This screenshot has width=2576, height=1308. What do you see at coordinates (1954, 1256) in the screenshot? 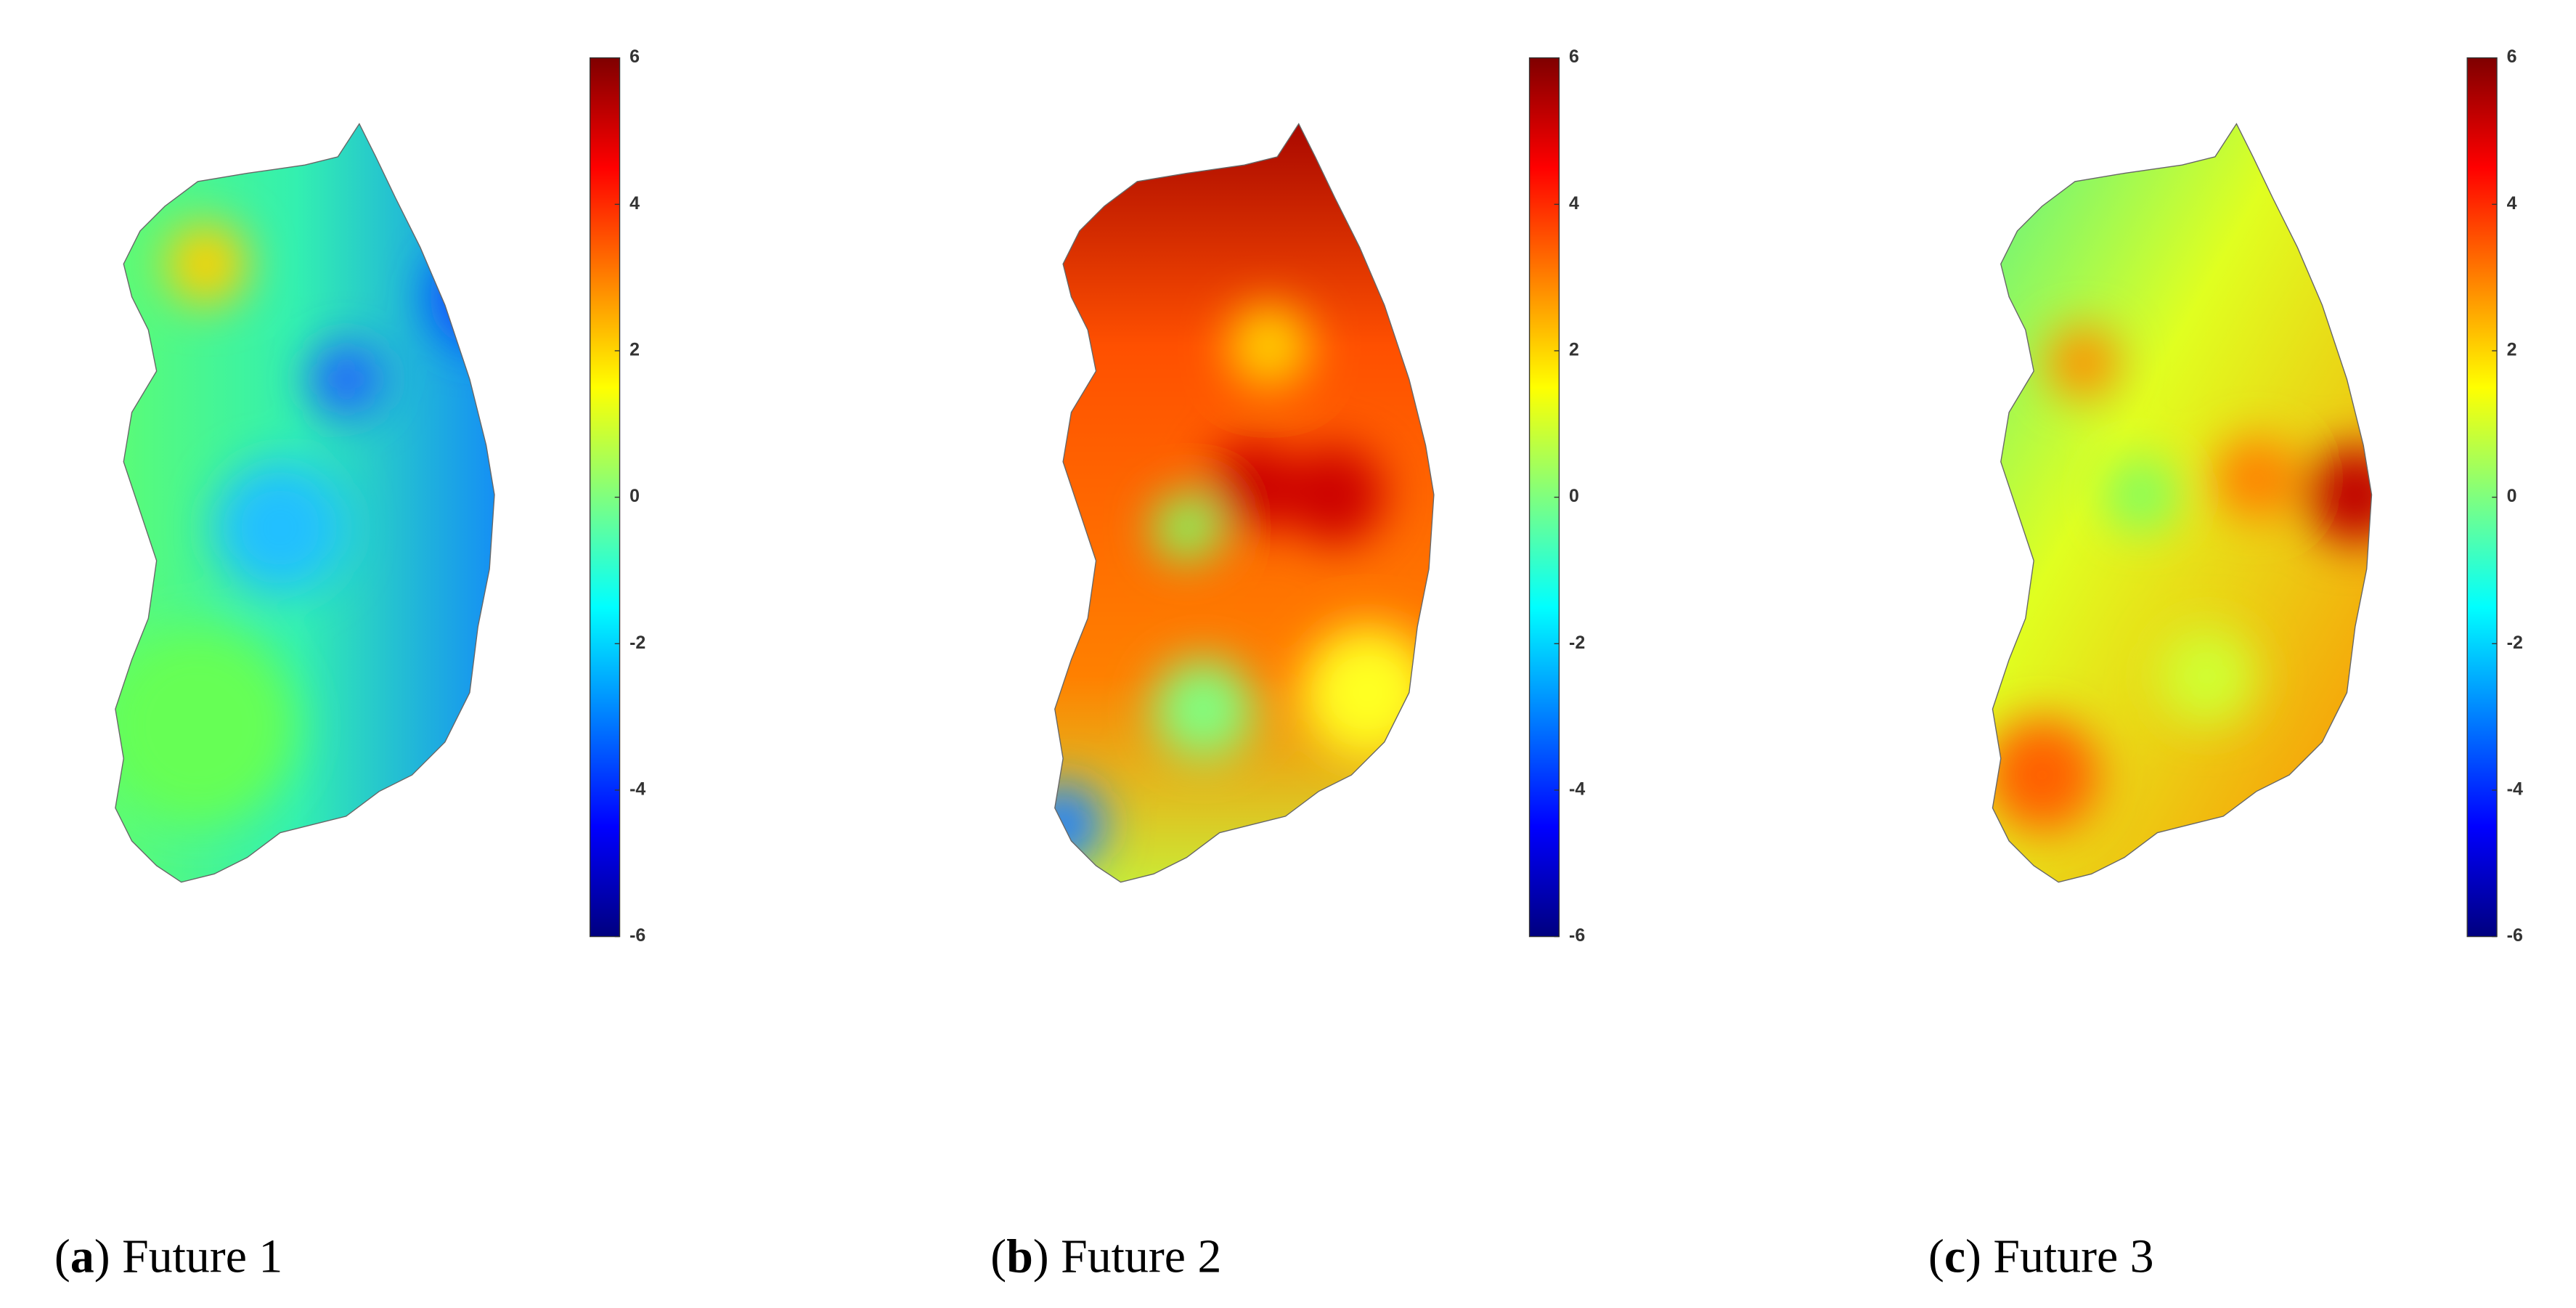
I see `caption-part: c` at bounding box center [1954, 1256].